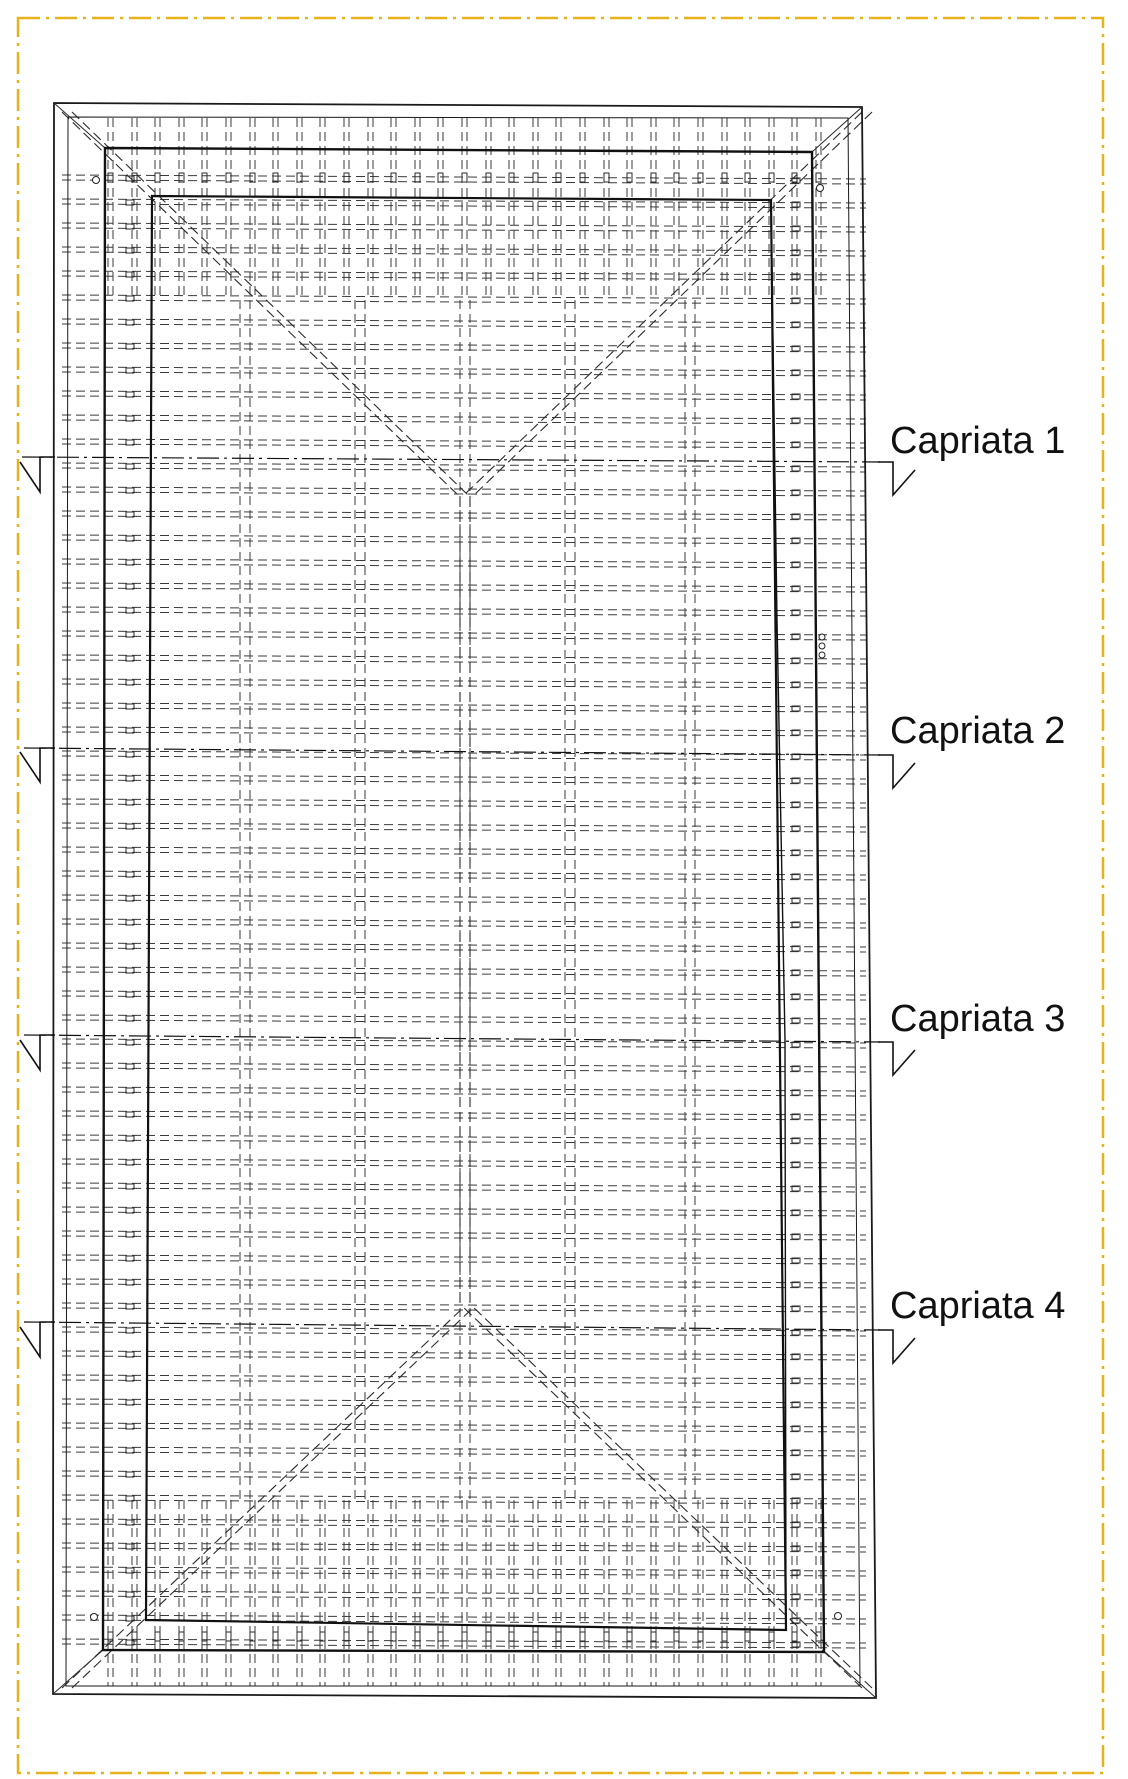  What do you see at coordinates (977, 1306) in the screenshot?
I see `section-label-capriata-4: Capriata 4` at bounding box center [977, 1306].